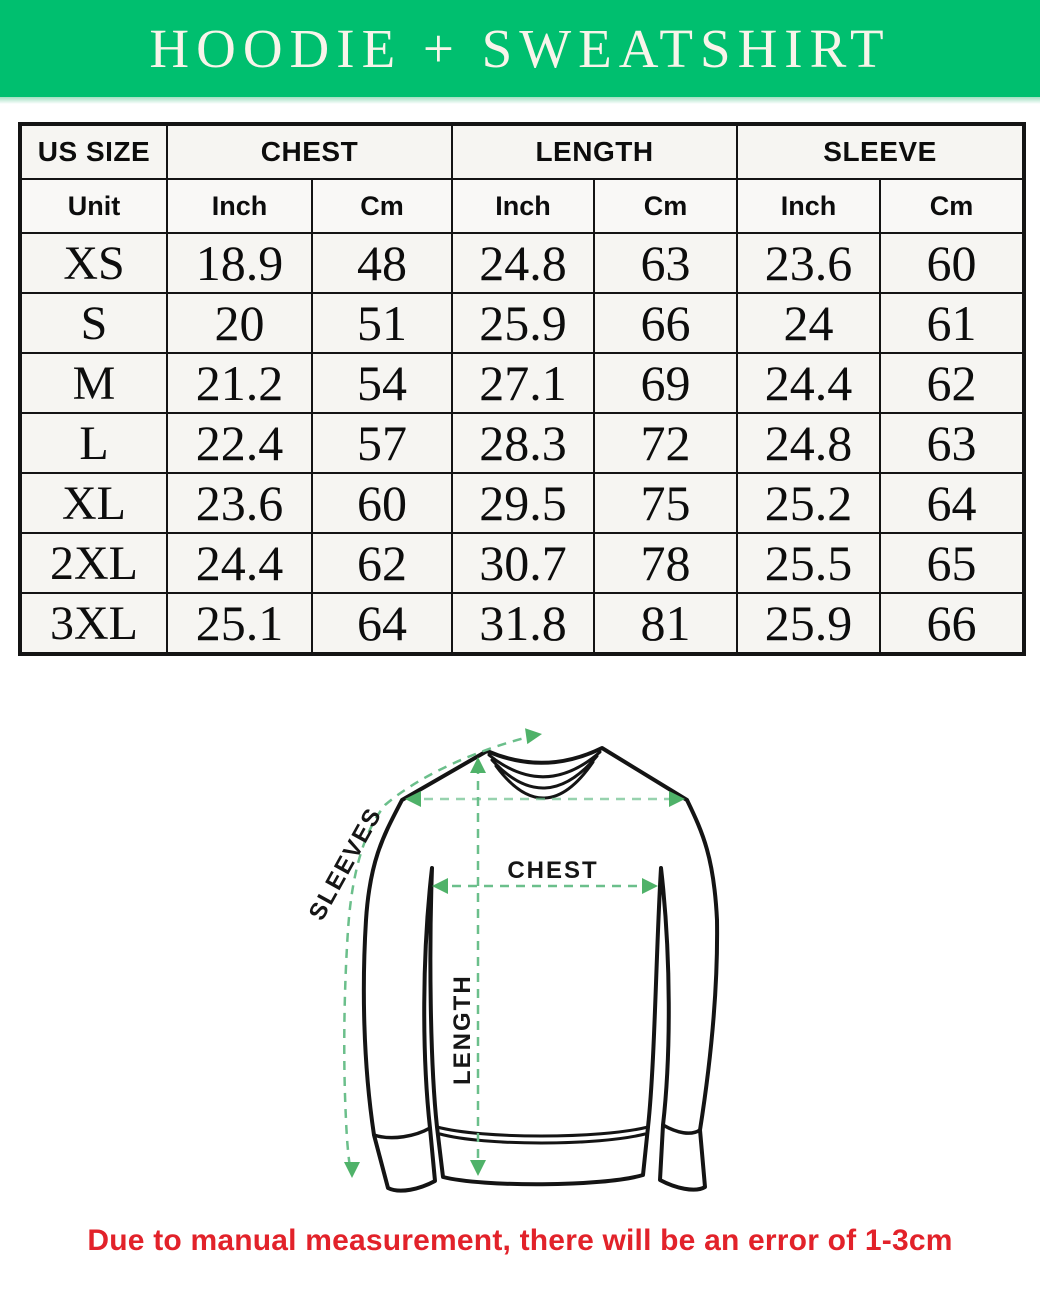  I want to click on garment-silhouette, so click(540, 969).